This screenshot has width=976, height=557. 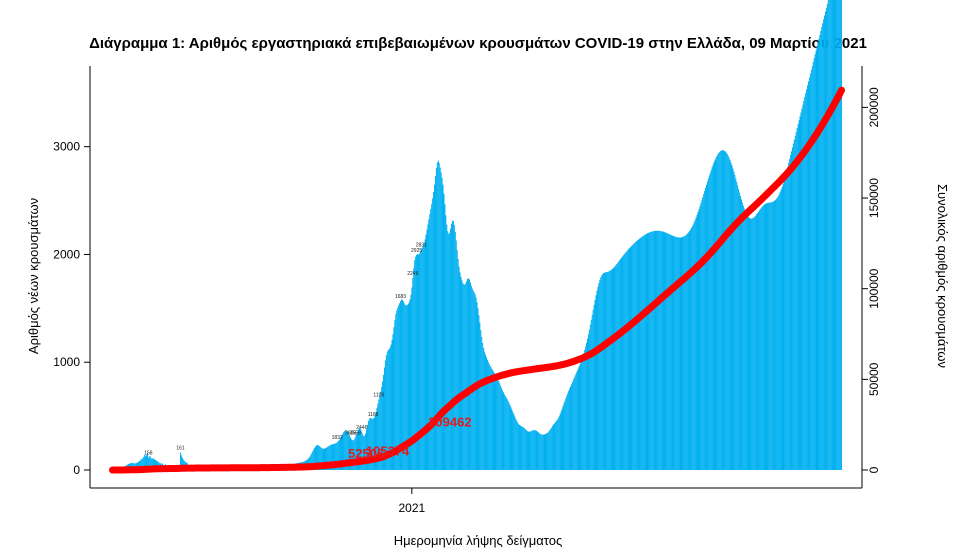 I want to click on bar-value-label: 2925, so click(x=416, y=251).